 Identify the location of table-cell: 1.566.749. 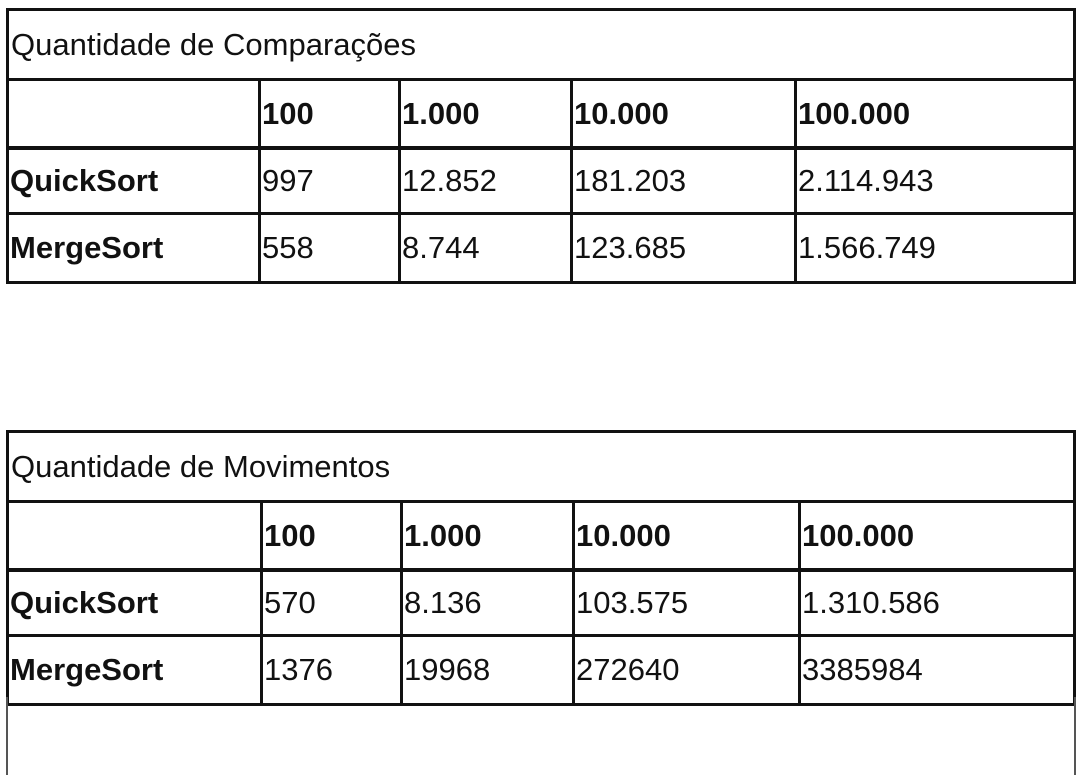
(867, 247).